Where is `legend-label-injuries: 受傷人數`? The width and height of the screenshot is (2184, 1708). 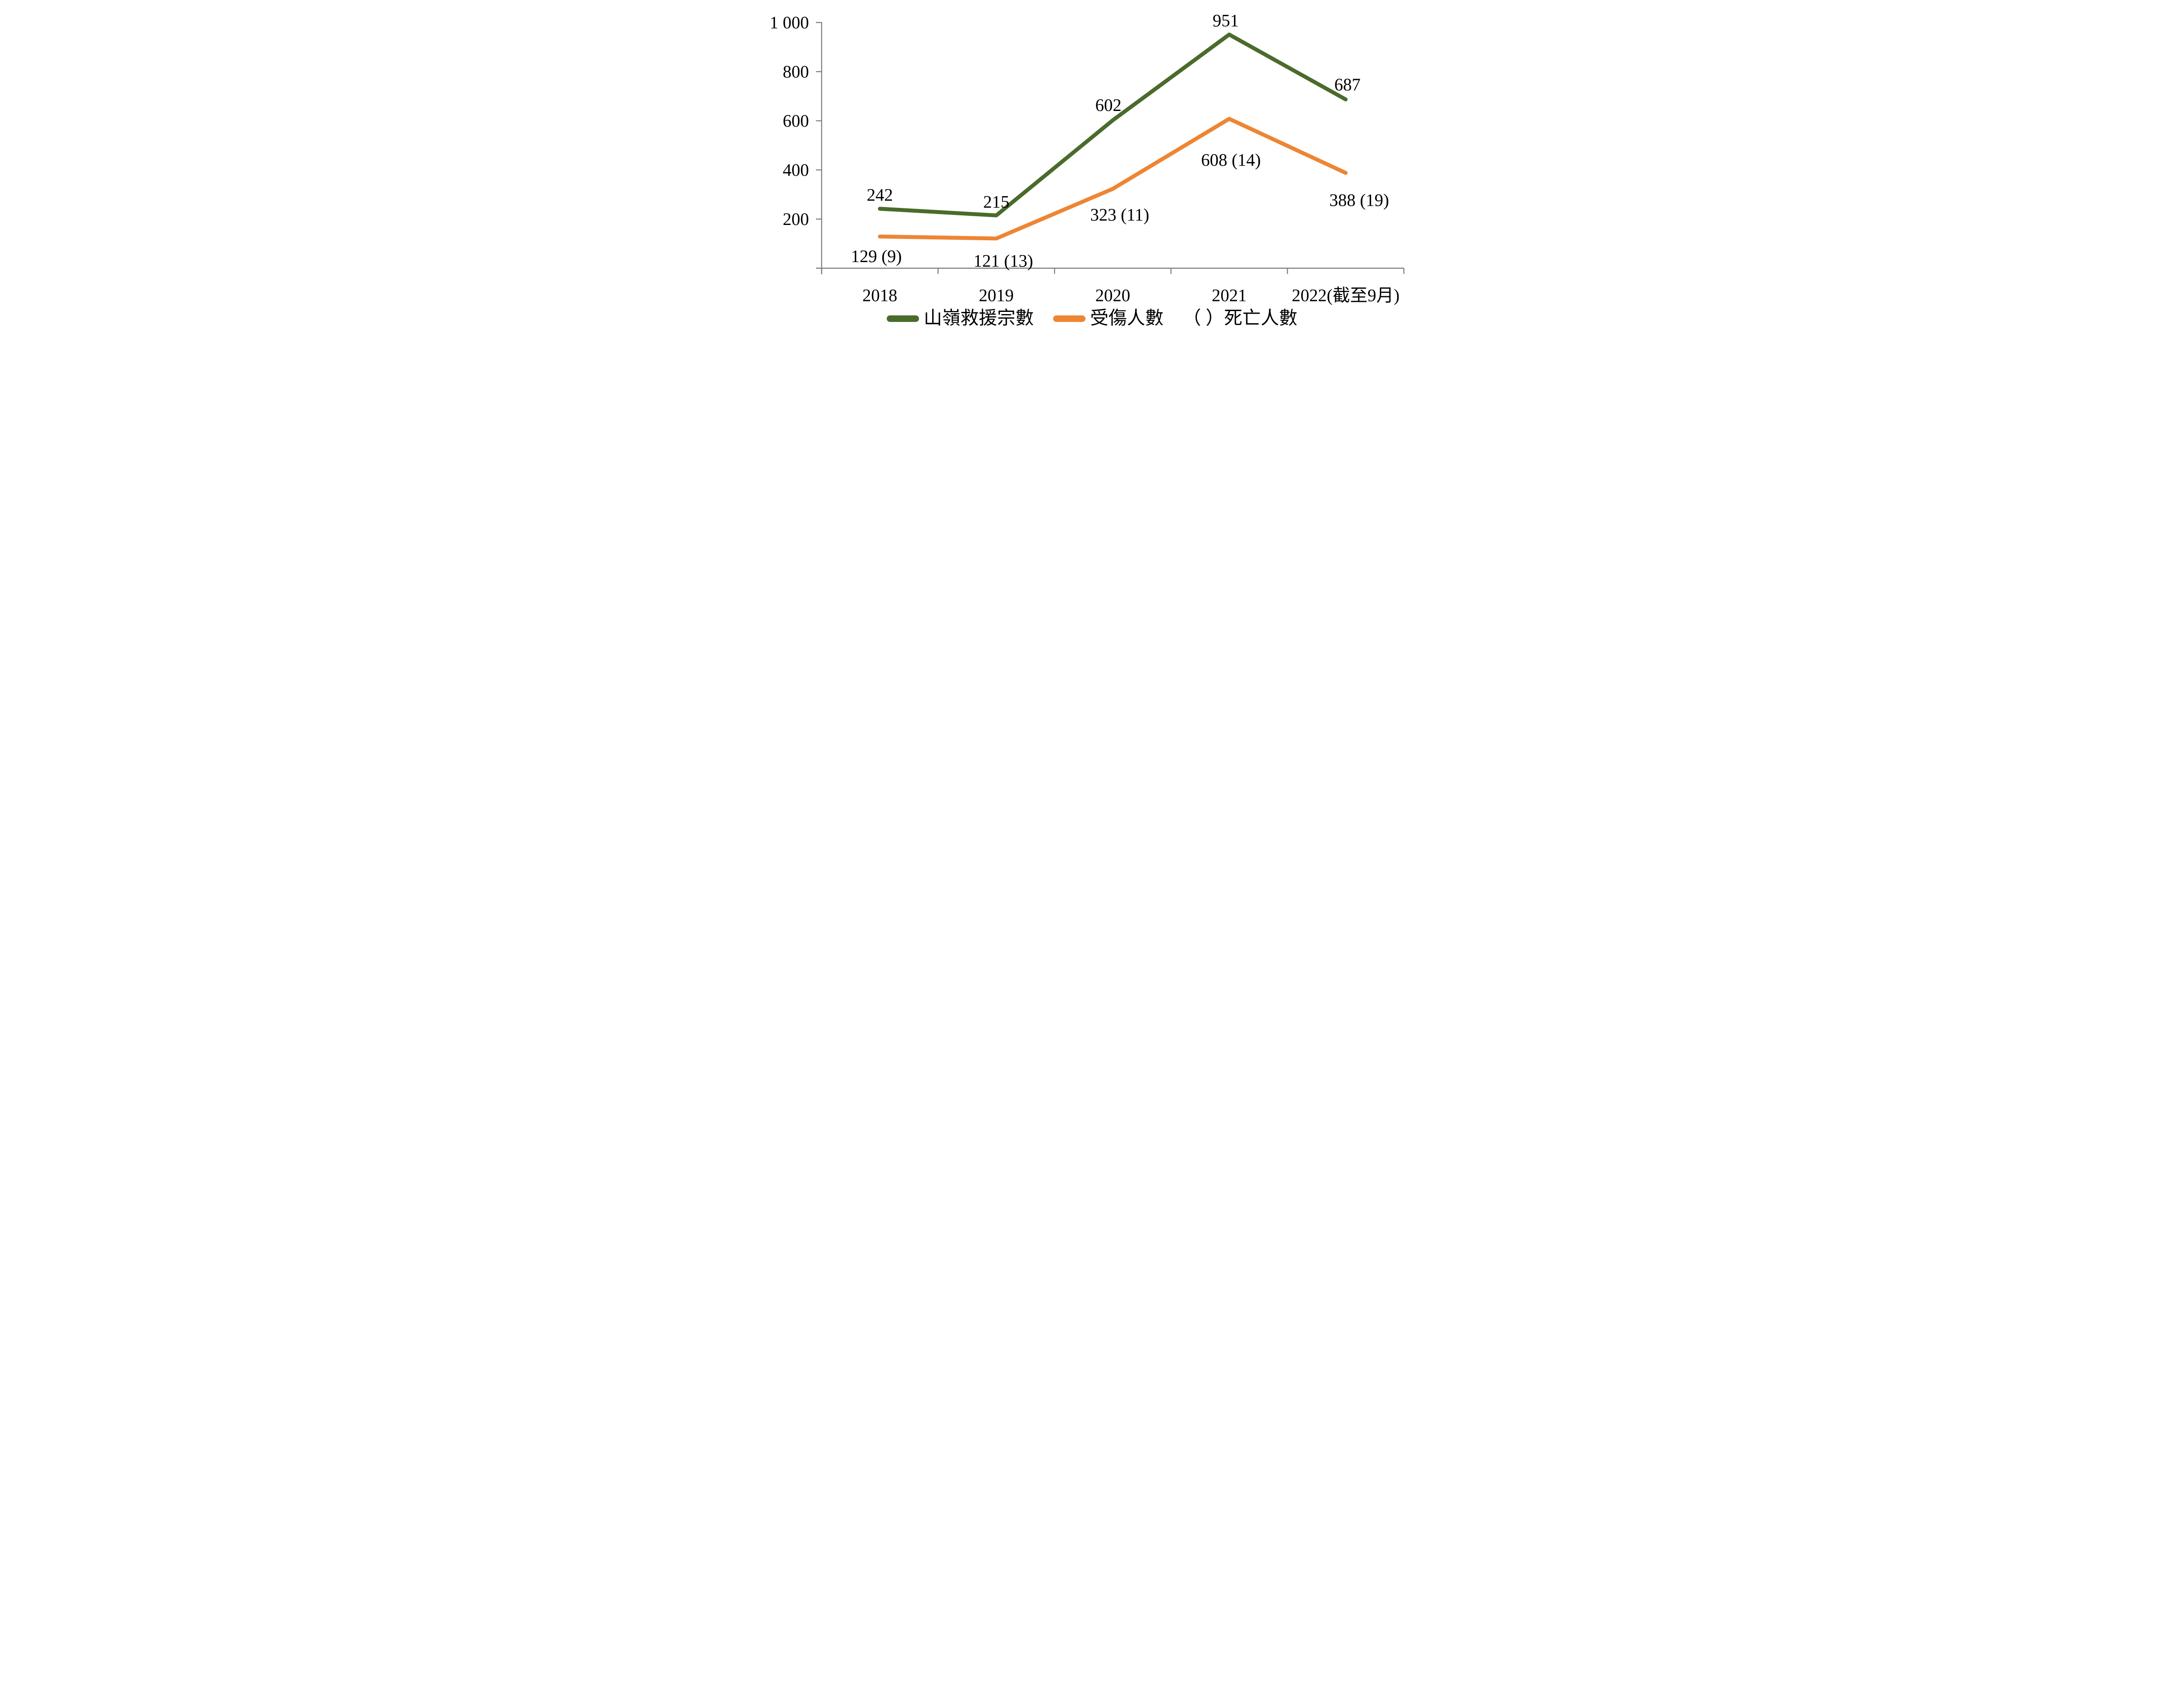 legend-label-injuries: 受傷人數 is located at coordinates (1127, 318).